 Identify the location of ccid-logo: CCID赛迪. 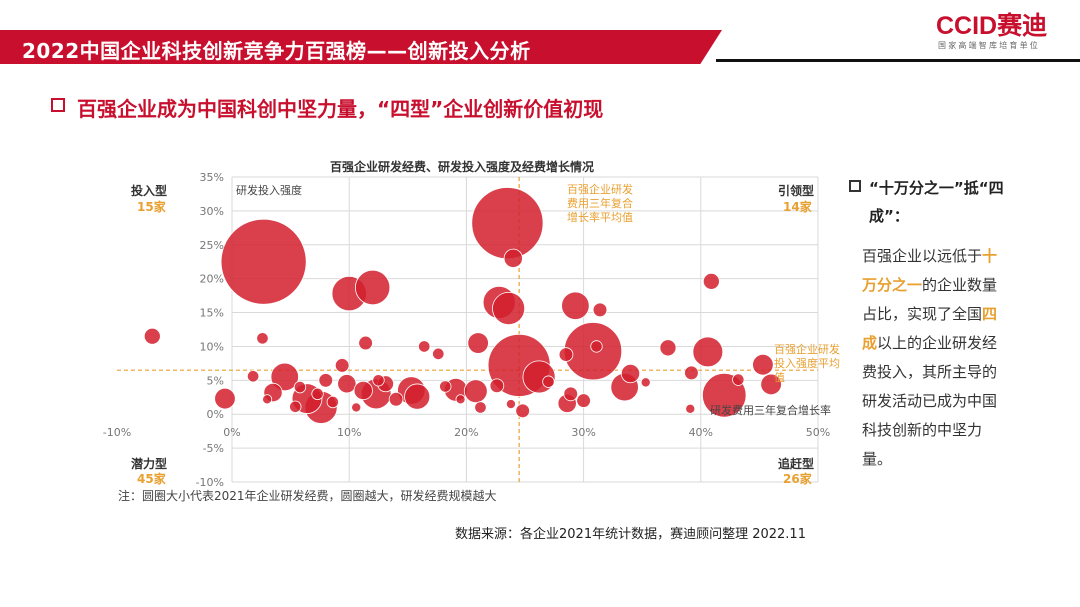
(992, 26).